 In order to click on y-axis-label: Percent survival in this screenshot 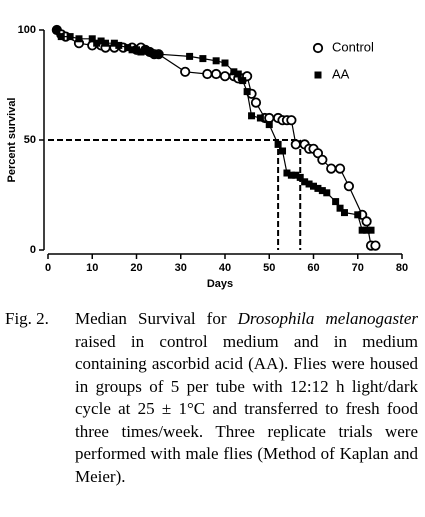, I will do `click(12, 140)`.